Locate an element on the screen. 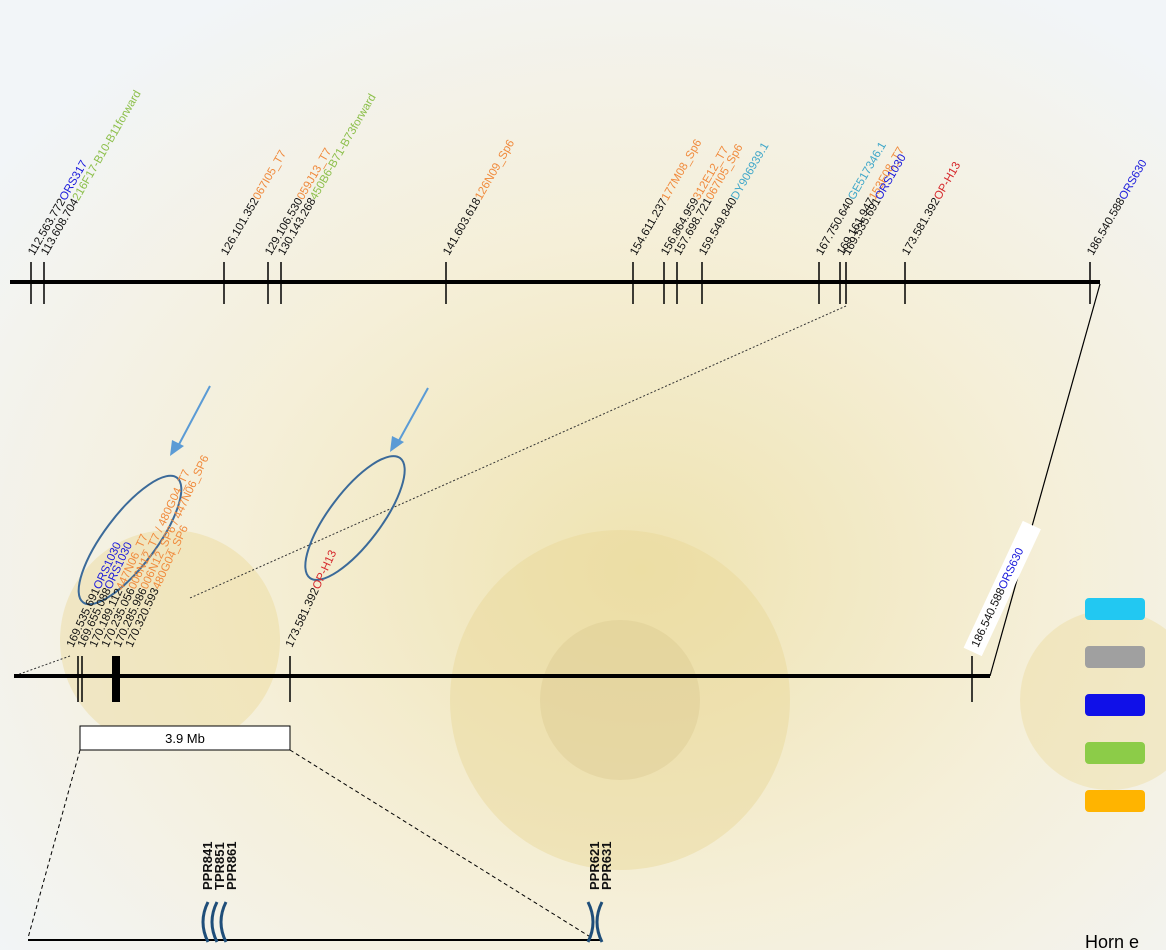 The height and width of the screenshot is (950, 1166). gene-label: PPR861 is located at coordinates (231, 866).